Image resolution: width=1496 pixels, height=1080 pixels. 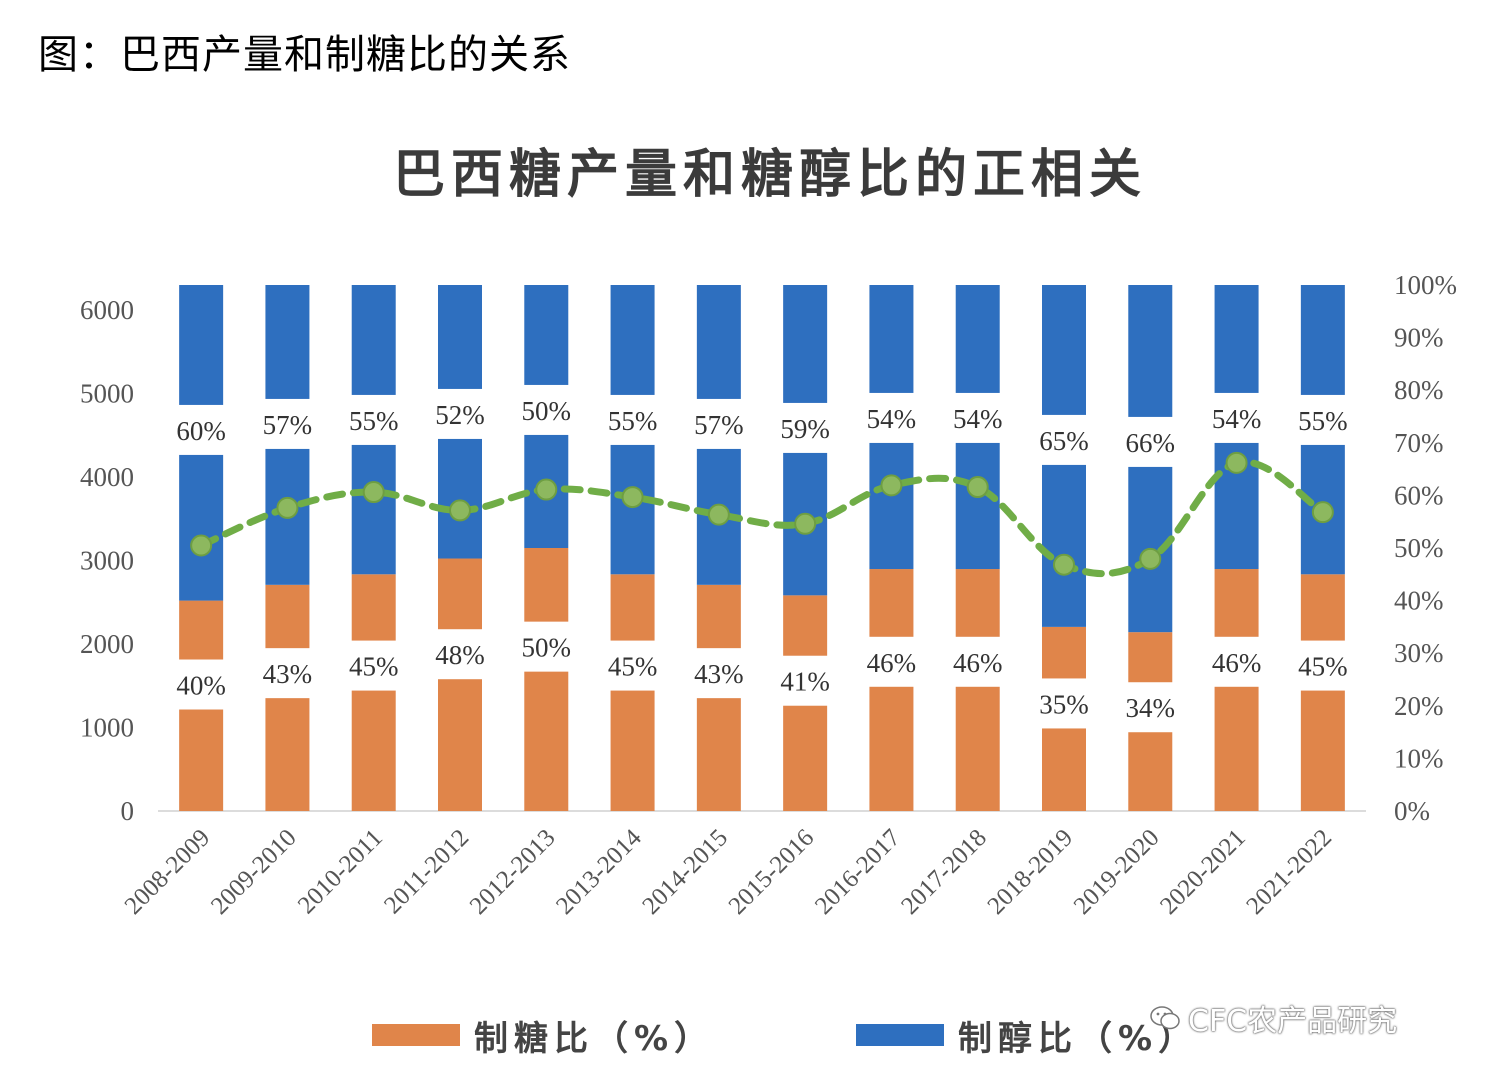 What do you see at coordinates (1419, 601) in the screenshot?
I see `y-right-tick-label: 40%` at bounding box center [1419, 601].